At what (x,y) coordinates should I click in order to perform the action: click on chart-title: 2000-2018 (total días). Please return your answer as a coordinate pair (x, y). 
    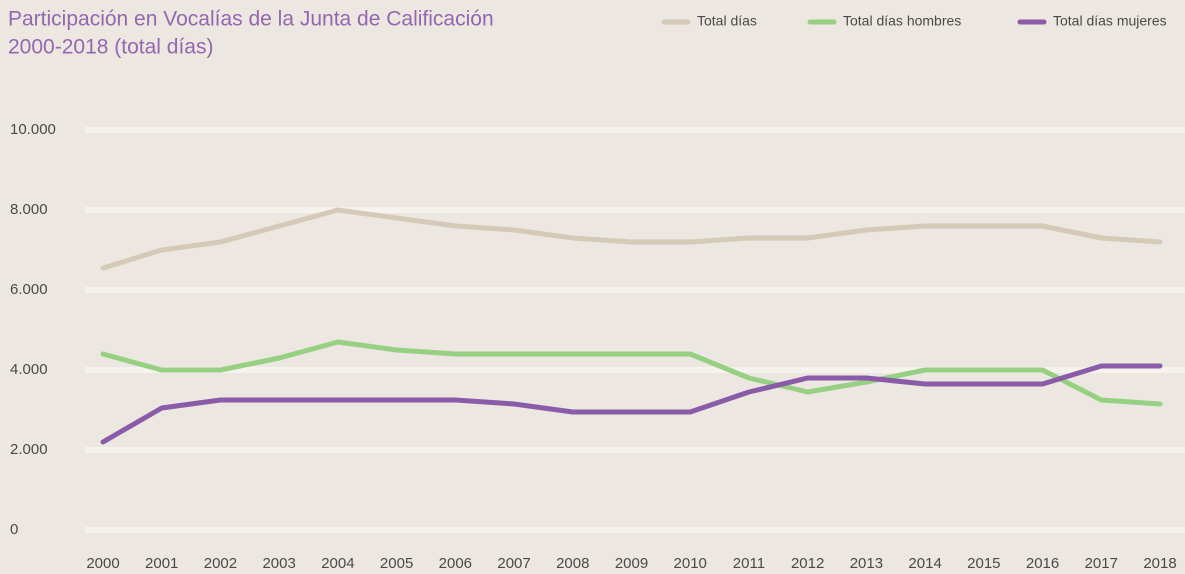
    Looking at the image, I should click on (110, 47).